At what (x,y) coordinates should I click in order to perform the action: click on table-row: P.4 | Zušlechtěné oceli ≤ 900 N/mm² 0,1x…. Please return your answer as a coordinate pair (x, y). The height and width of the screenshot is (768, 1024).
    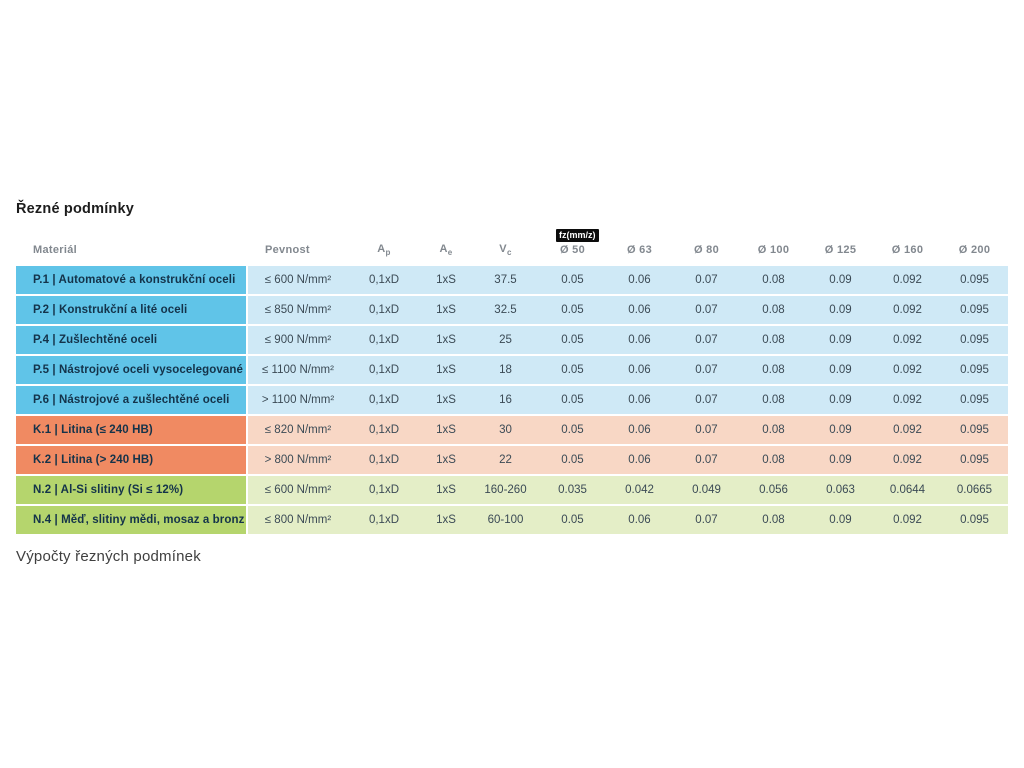
    Looking at the image, I should click on (512, 340).